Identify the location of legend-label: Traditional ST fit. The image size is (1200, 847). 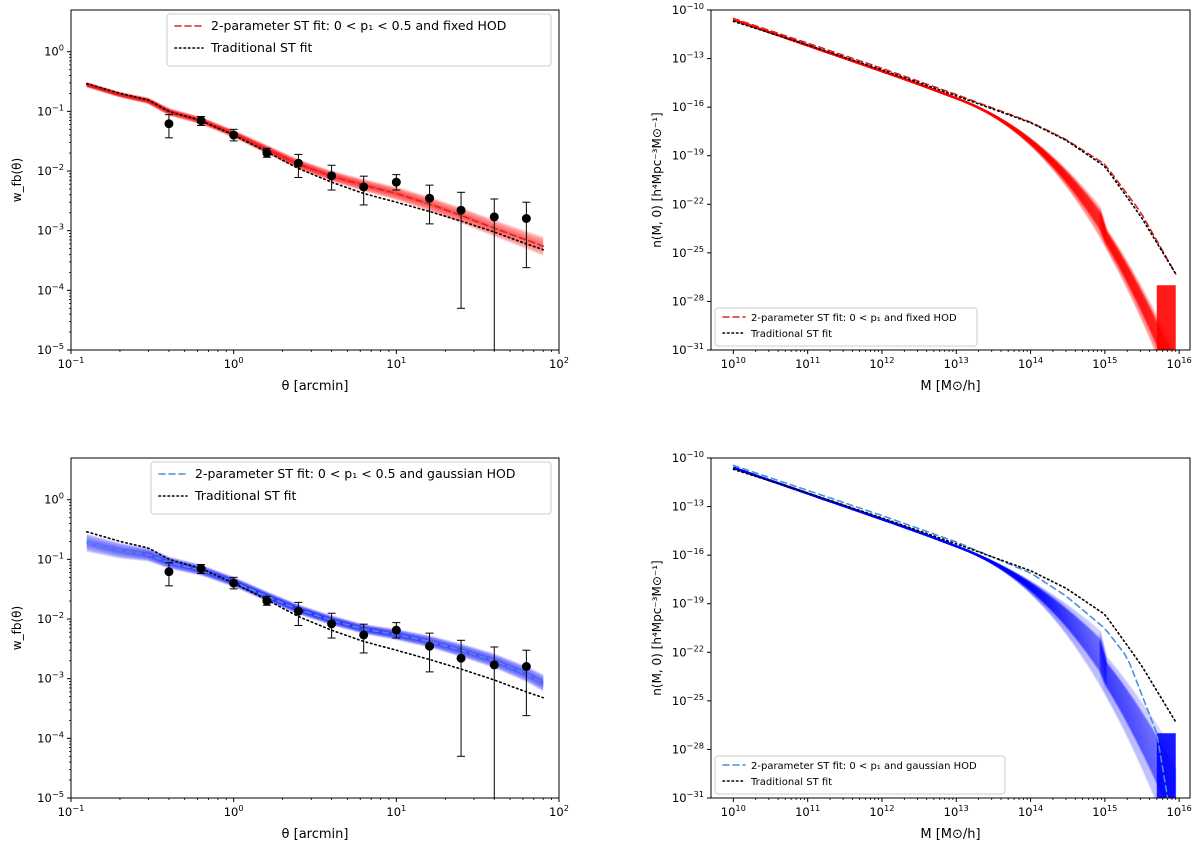
(245, 495).